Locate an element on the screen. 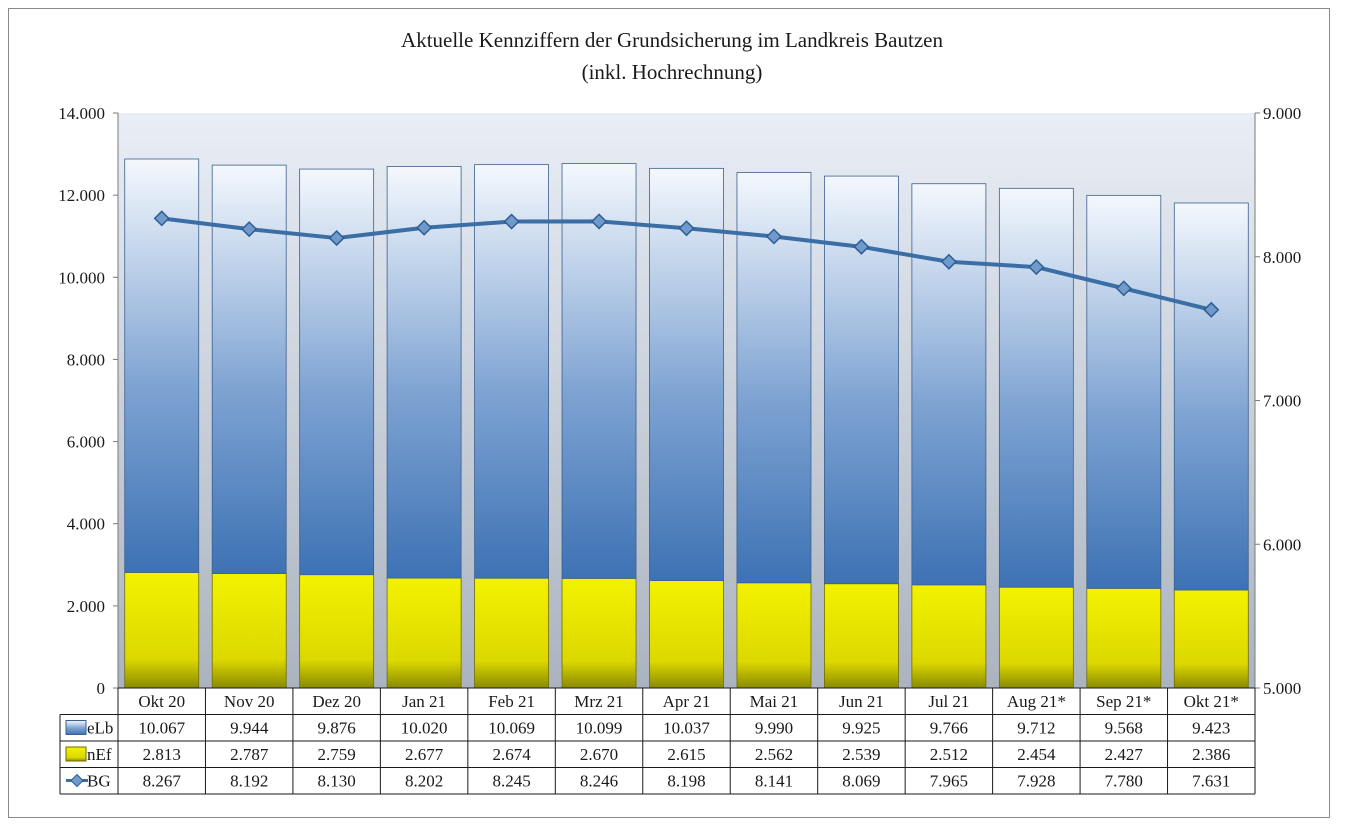 This screenshot has width=1350, height=826. right-tick-label: 8.000 is located at coordinates (1282, 257).